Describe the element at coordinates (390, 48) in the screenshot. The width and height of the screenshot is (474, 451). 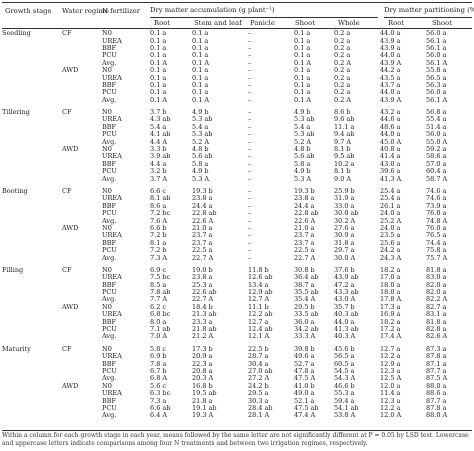
I see `root-pct-cell: 43.9 a` at that location.